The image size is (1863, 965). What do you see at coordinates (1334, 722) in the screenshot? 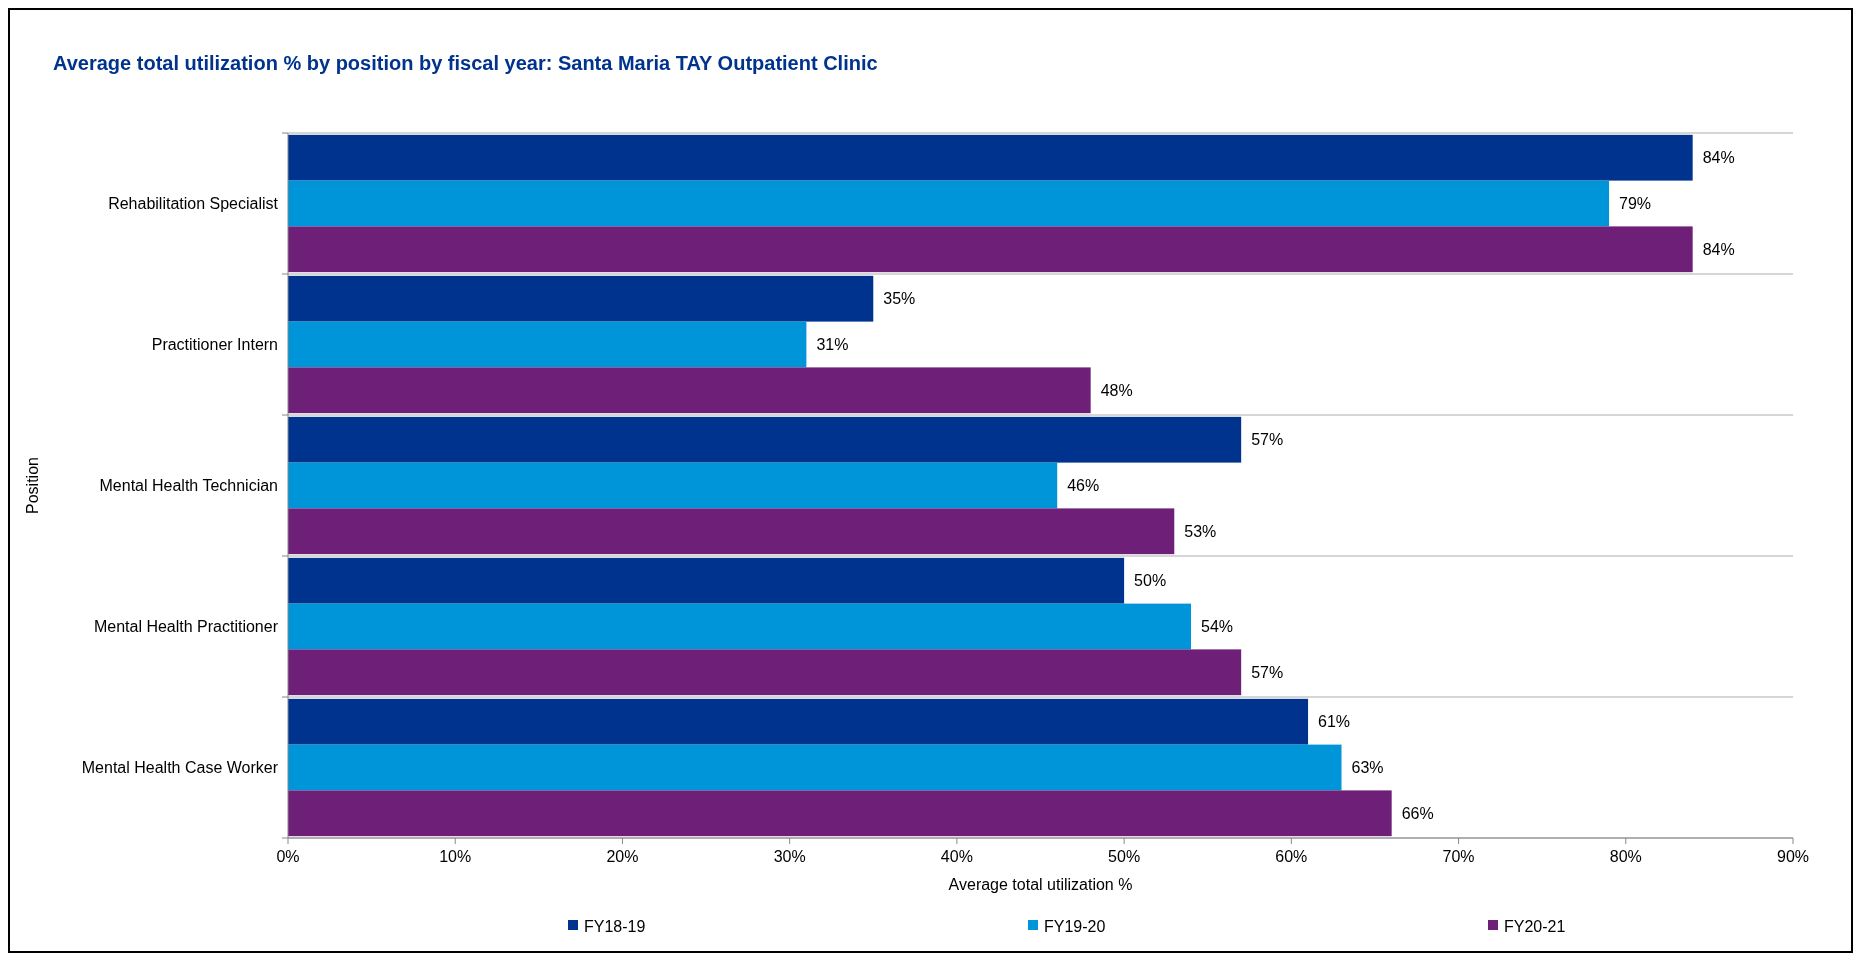
I see `data-label: 61%` at bounding box center [1334, 722].